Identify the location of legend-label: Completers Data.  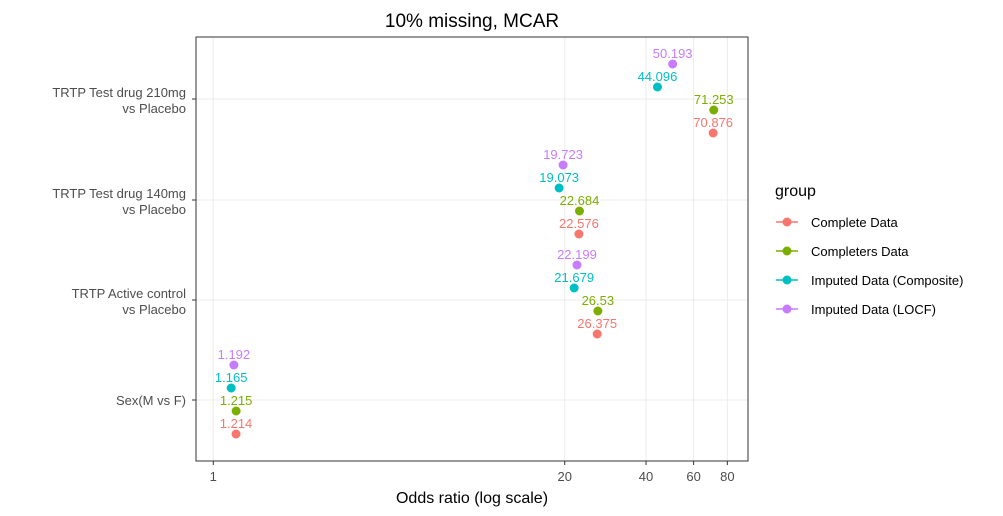
(860, 251).